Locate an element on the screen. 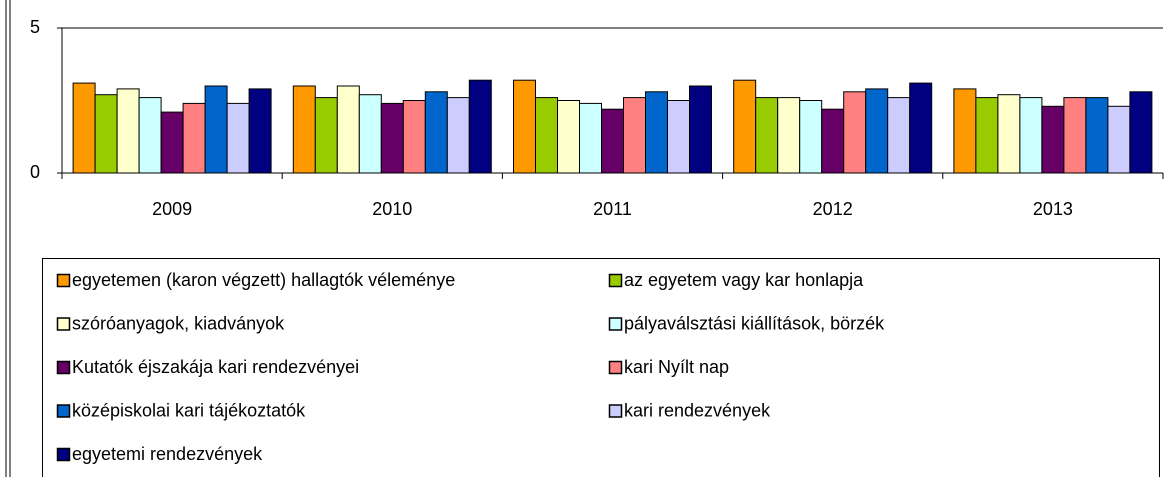 The image size is (1169, 477). x-tick-label: 2009 is located at coordinates (172, 209).